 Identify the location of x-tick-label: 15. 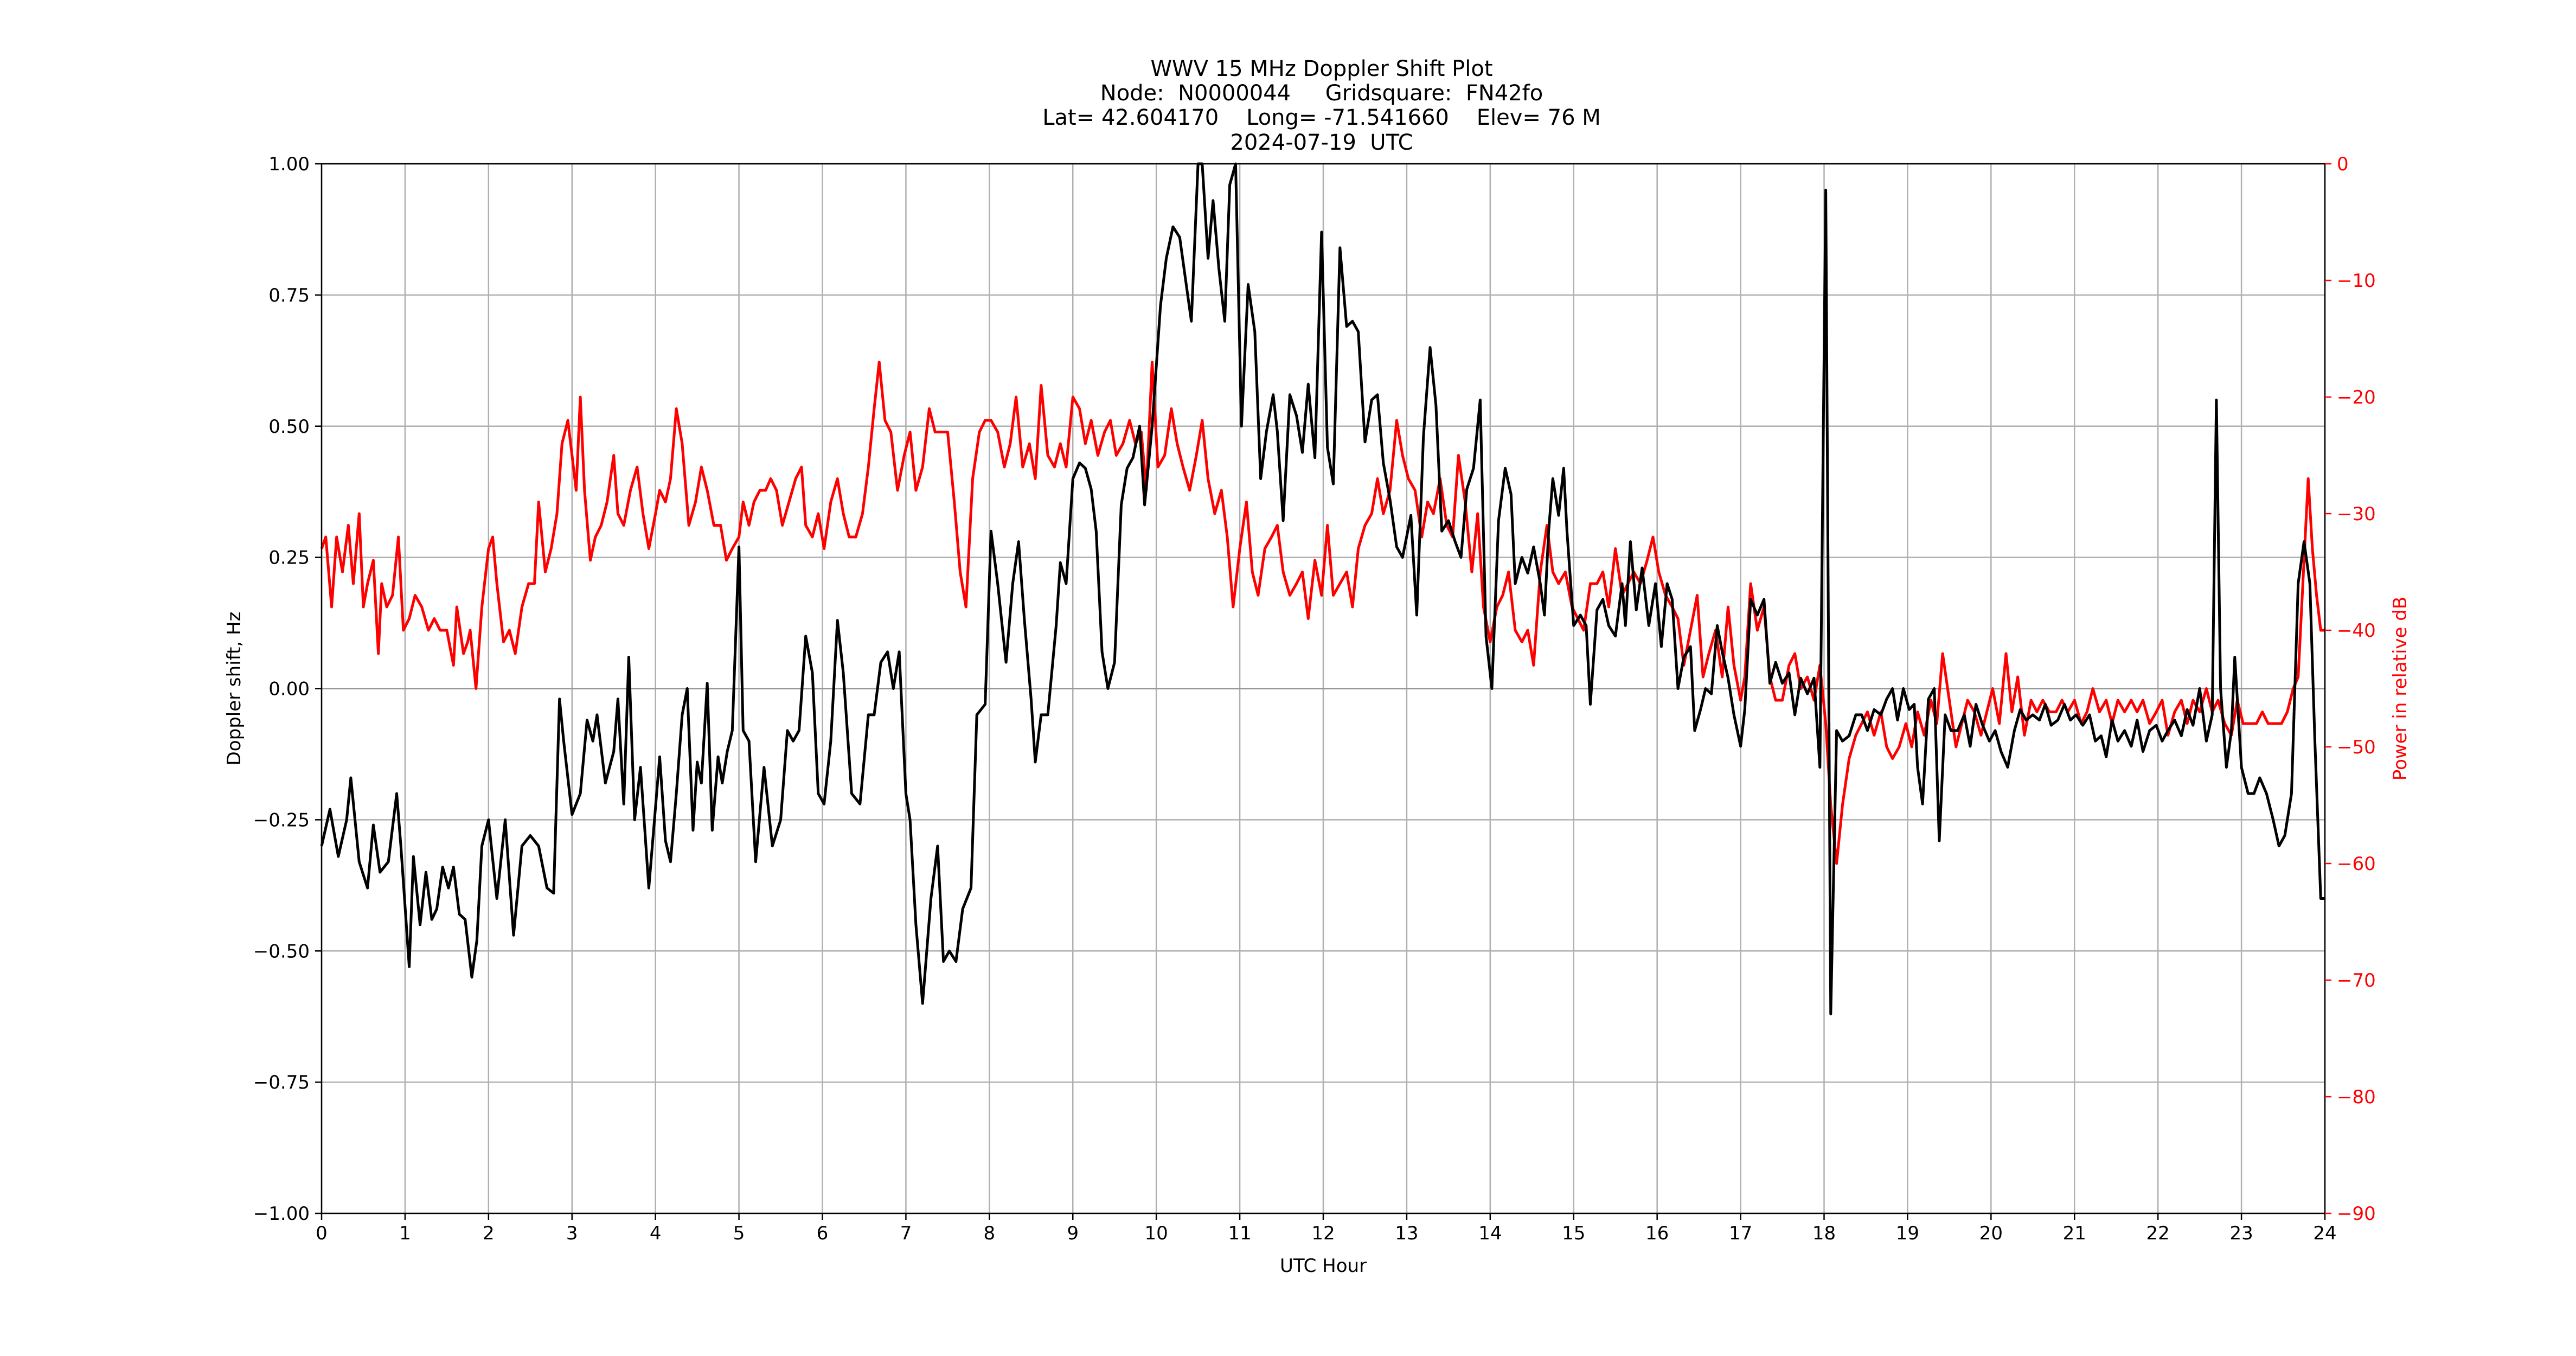
(1573, 1233).